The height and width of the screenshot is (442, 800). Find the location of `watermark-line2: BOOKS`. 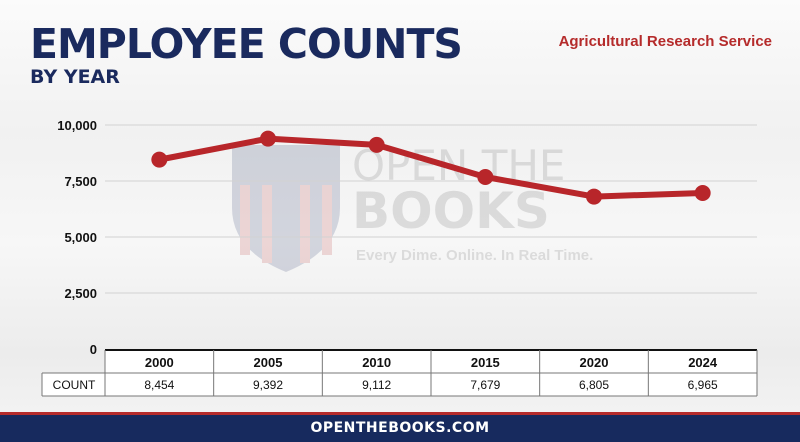

watermark-line2: BOOKS is located at coordinates (451, 211).